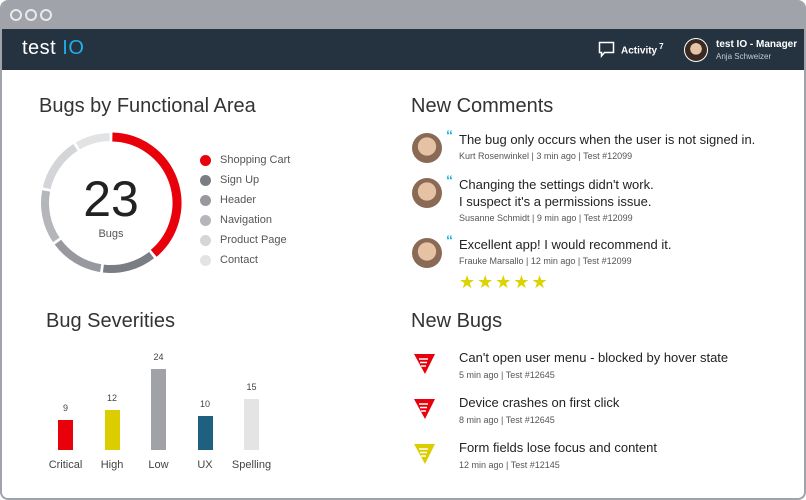 The width and height of the screenshot is (806, 500). I want to click on bar-ux, so click(205, 433).